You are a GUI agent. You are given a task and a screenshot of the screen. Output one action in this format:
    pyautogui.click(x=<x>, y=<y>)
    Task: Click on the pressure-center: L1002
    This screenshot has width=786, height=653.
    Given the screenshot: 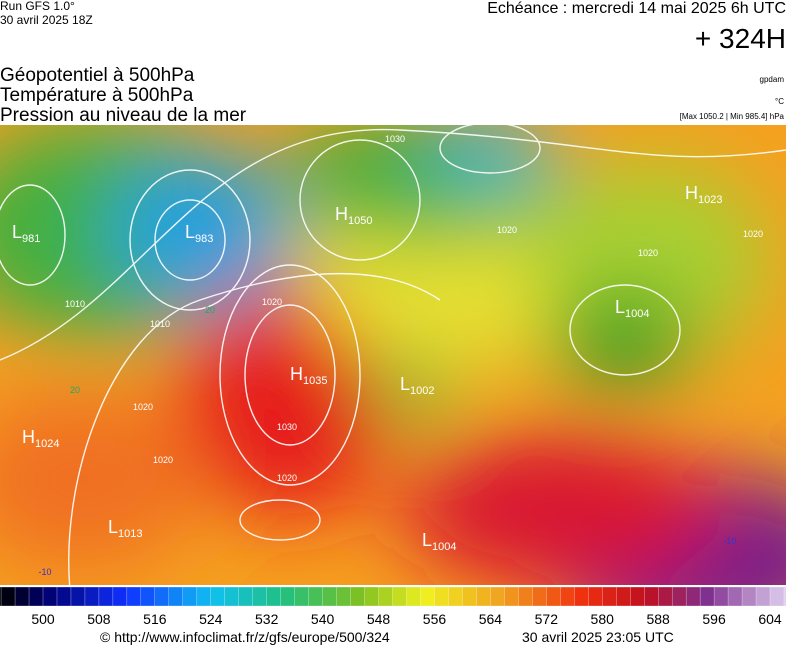 What is the action you would take?
    pyautogui.click(x=417, y=385)
    